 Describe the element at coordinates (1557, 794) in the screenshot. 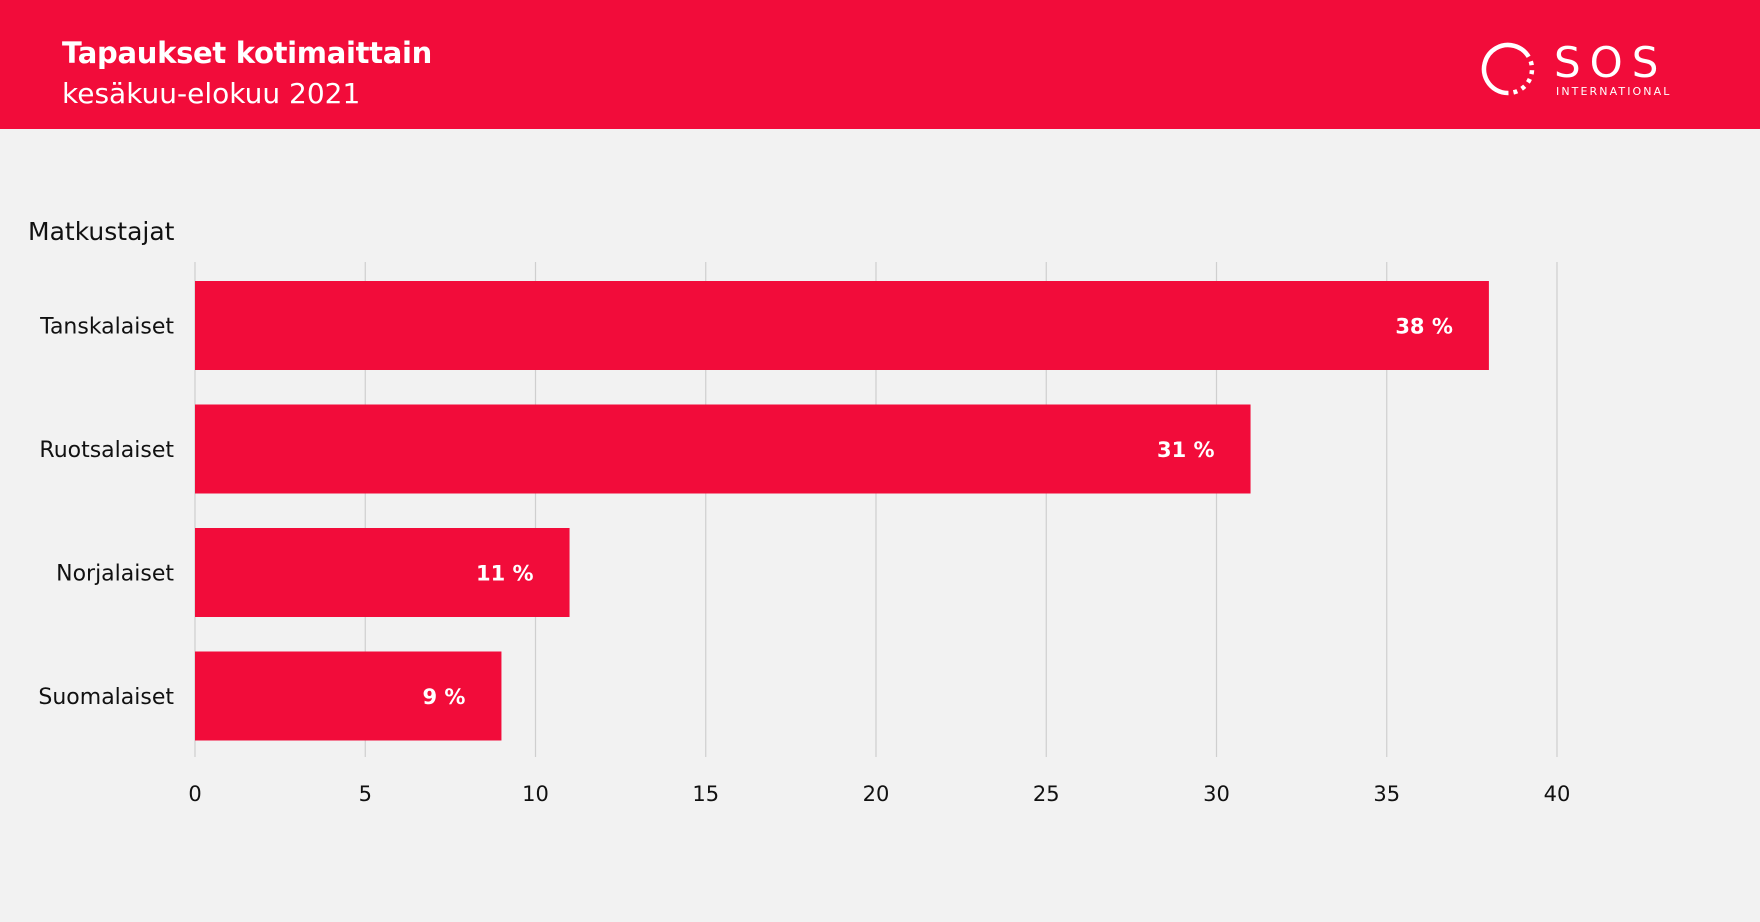

I see `x-tick-label: 40` at that location.